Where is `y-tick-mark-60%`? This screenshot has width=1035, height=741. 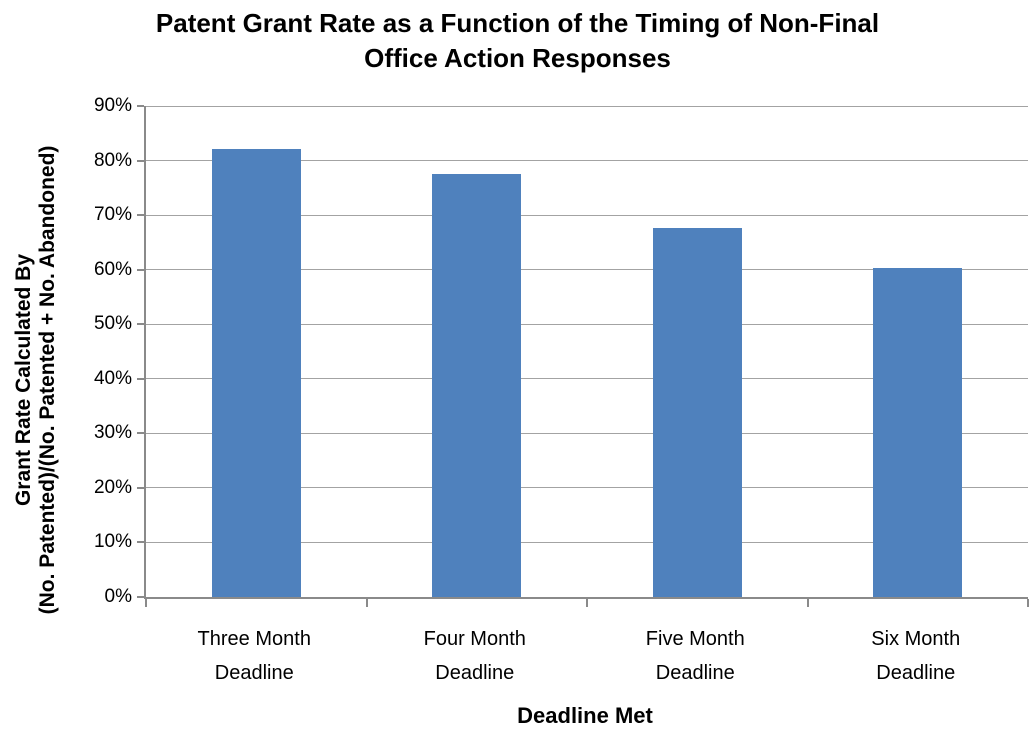
y-tick-mark-60% is located at coordinates (140, 269).